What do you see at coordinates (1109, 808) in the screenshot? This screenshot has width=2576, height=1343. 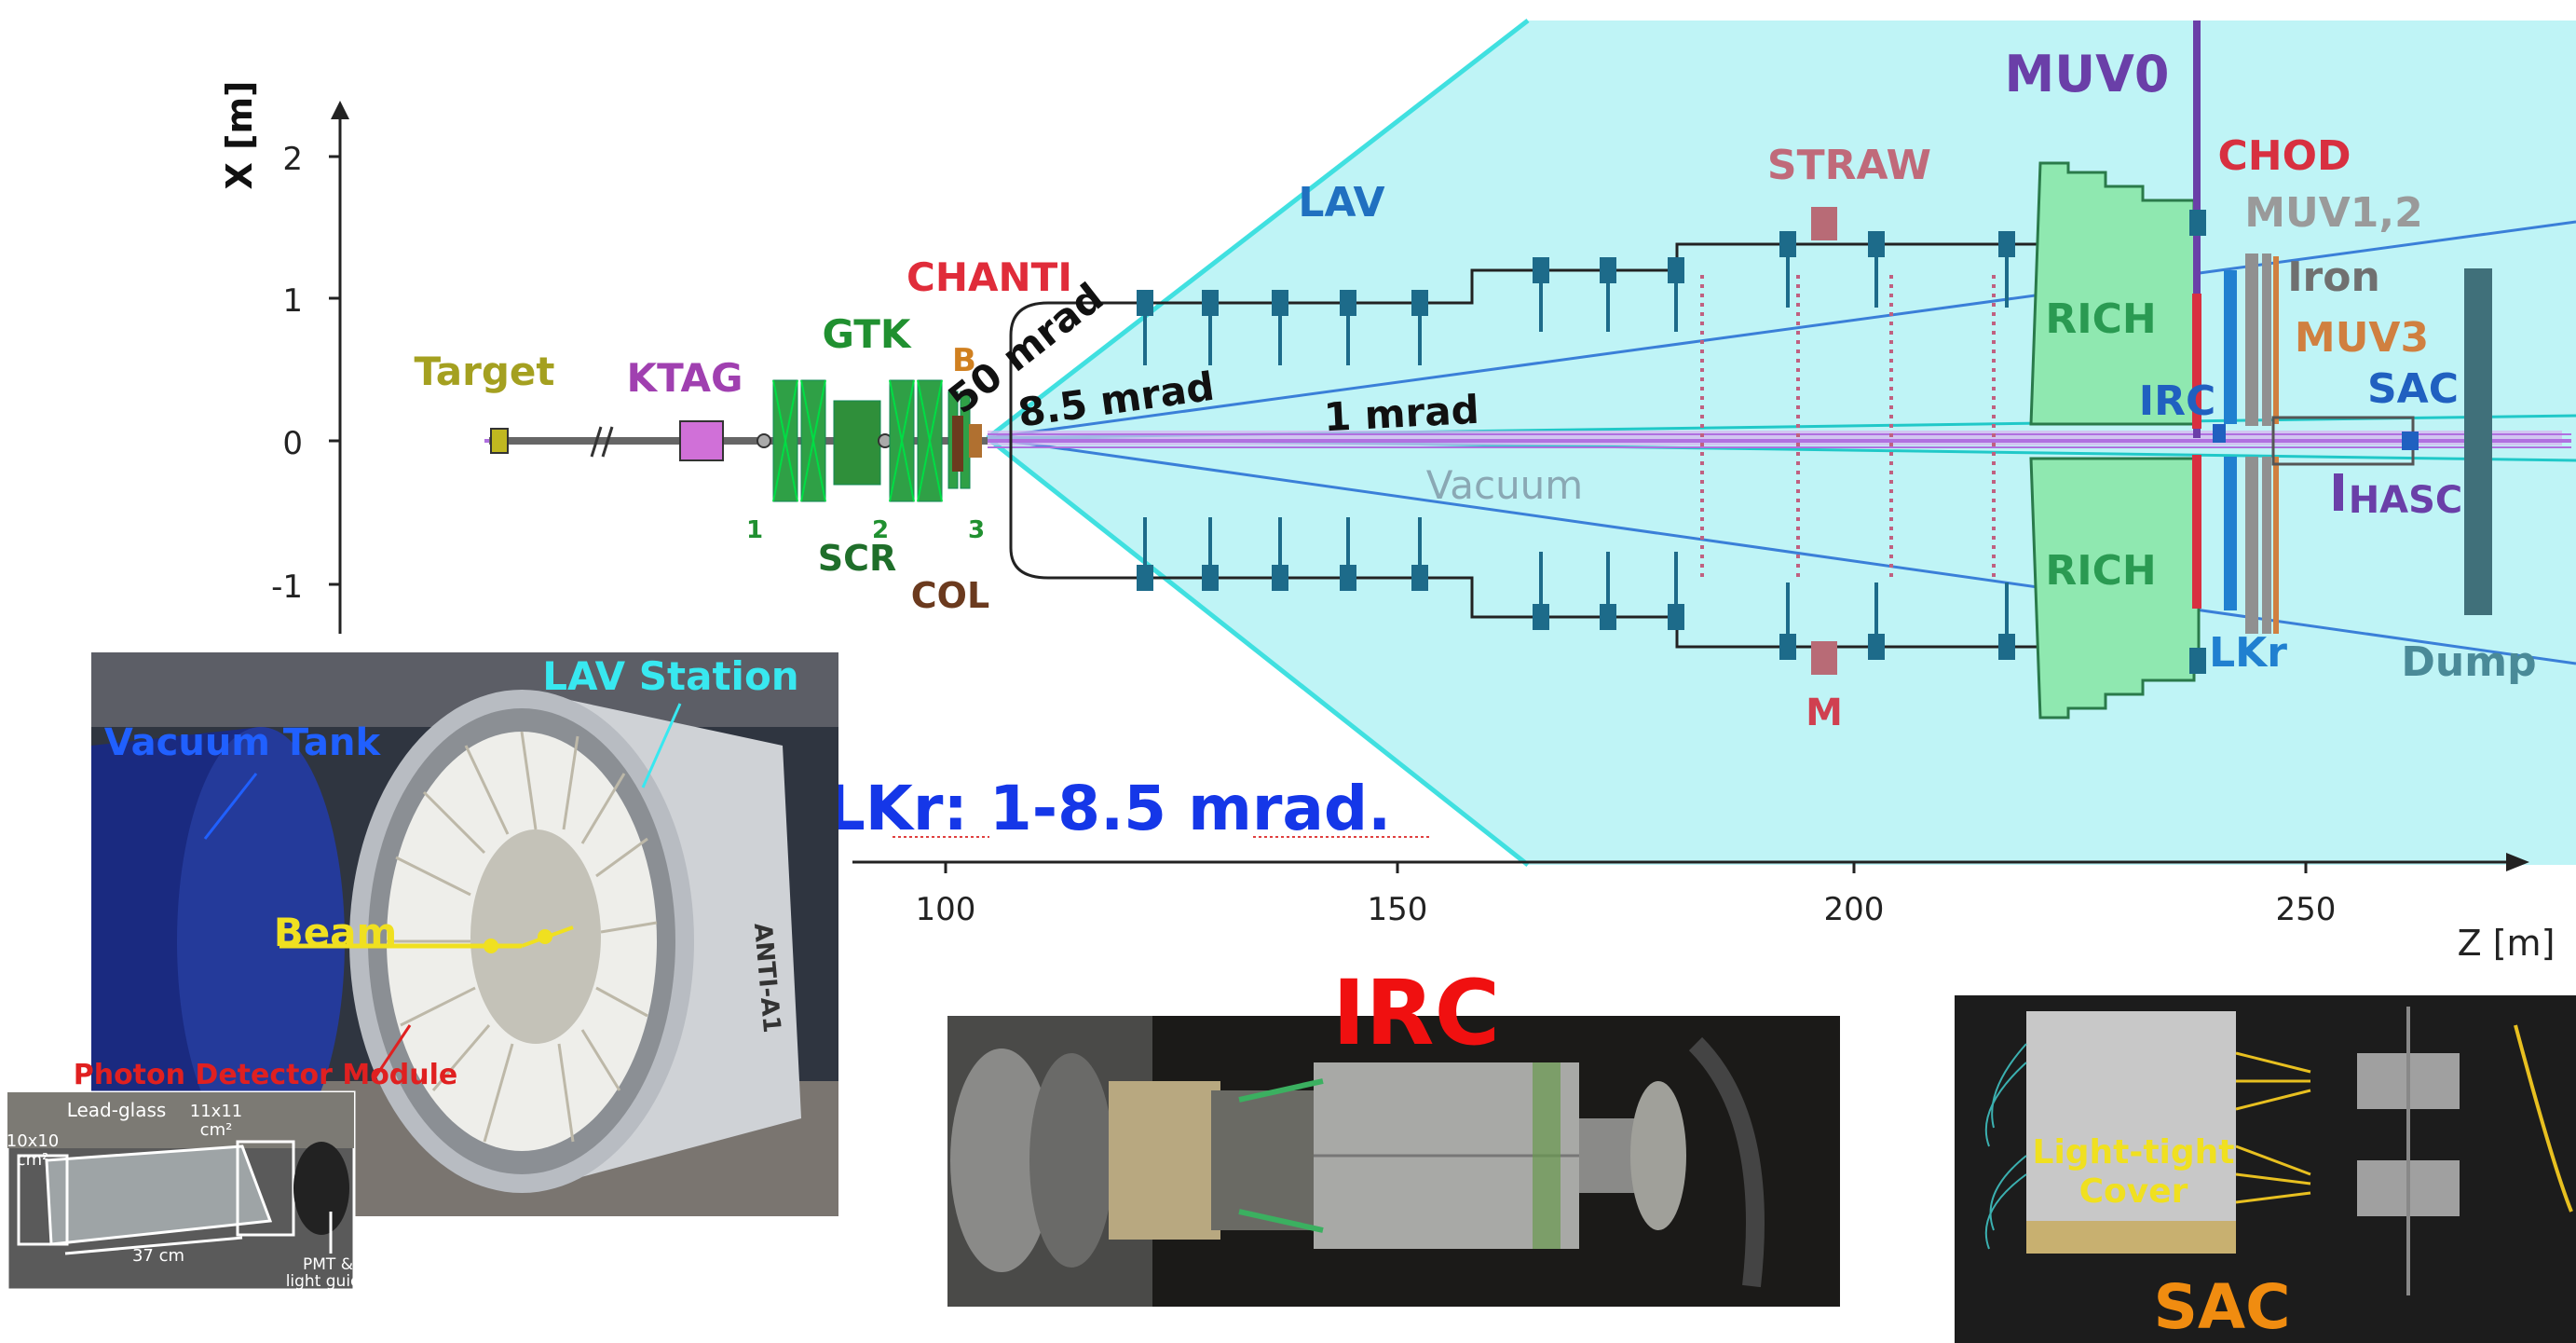 I see `lkr-acceptance-caption: LKr: 1-8.5 mrad.` at bounding box center [1109, 808].